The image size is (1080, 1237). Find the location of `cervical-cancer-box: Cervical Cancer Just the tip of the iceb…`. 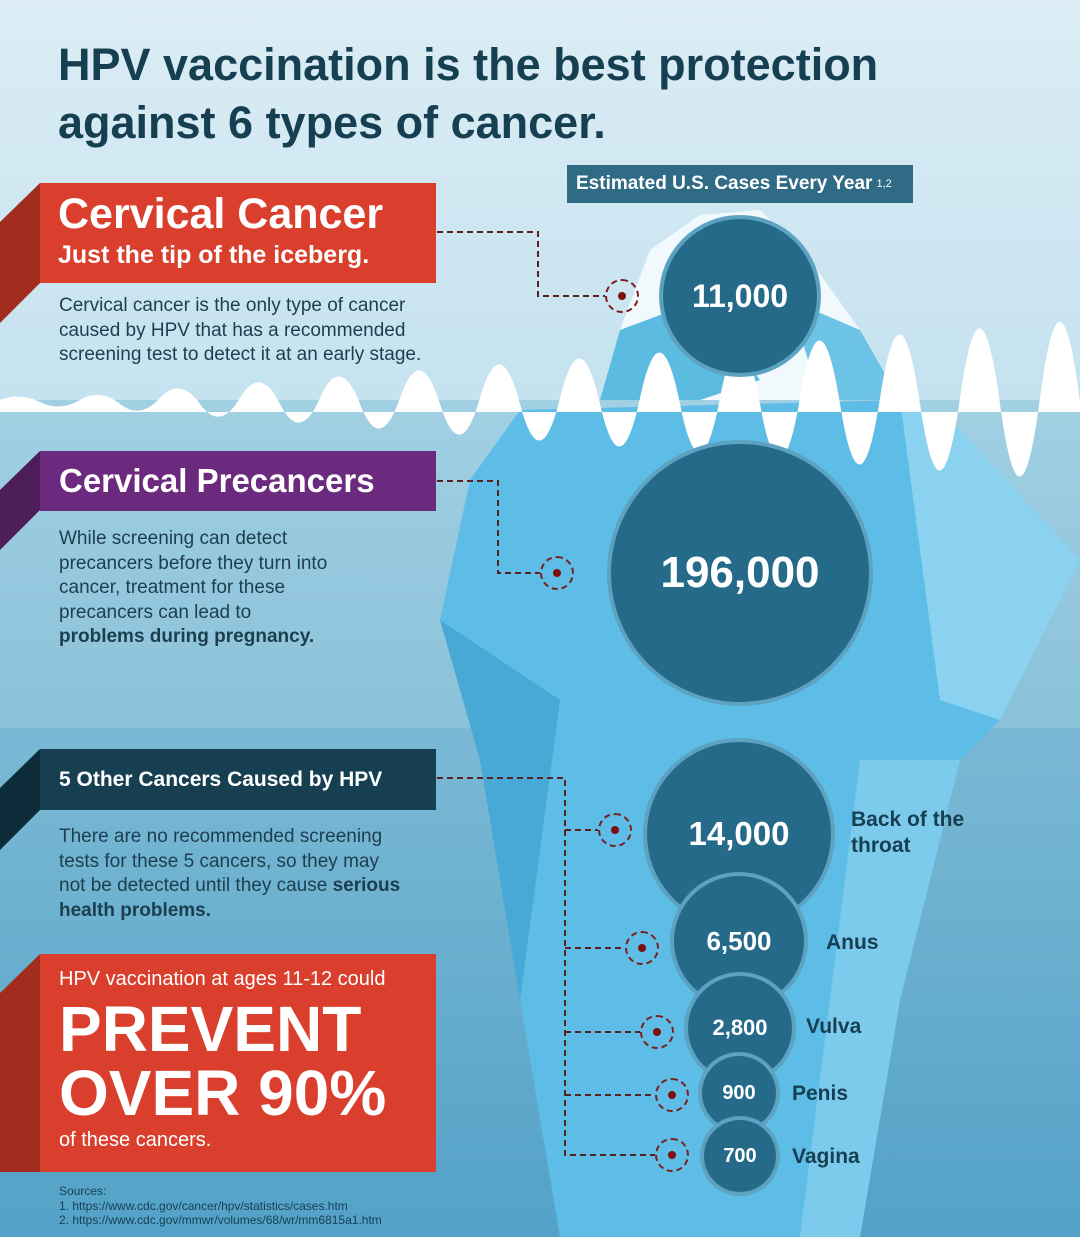

cervical-cancer-box: Cervical Cancer Just the tip of the iceb… is located at coordinates (238, 233).